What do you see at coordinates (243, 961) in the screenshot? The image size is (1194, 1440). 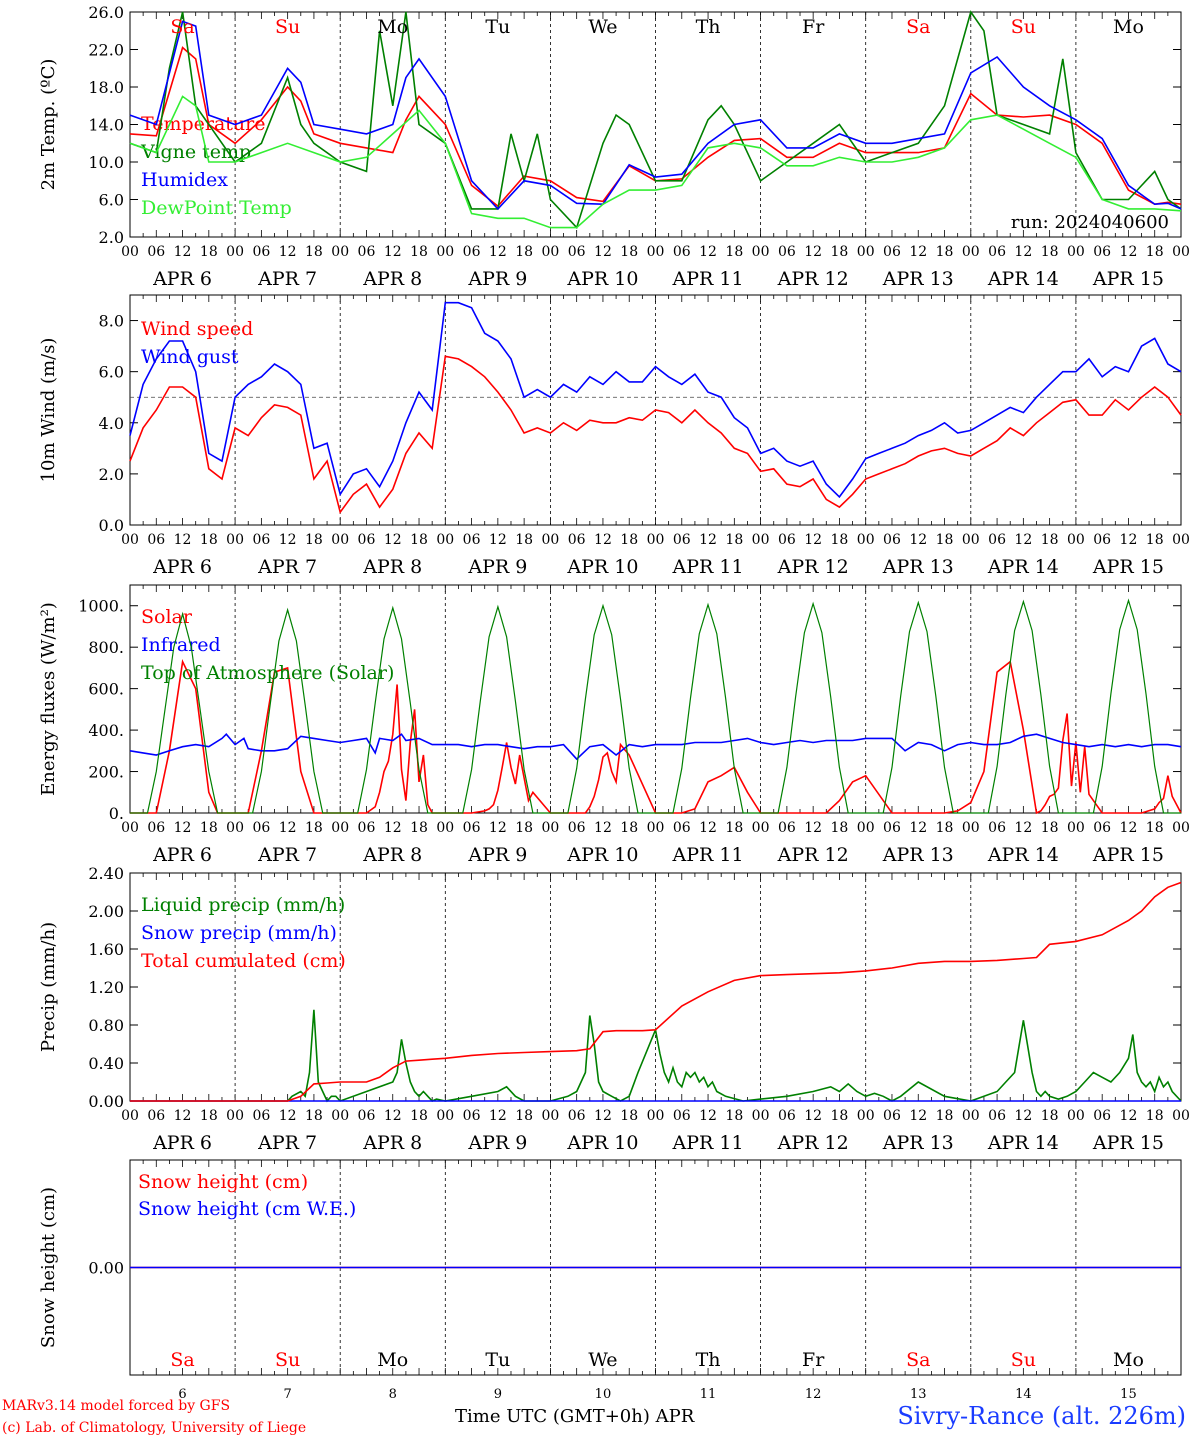 I see `legend-entry: Total cumulated (cm)` at bounding box center [243, 961].